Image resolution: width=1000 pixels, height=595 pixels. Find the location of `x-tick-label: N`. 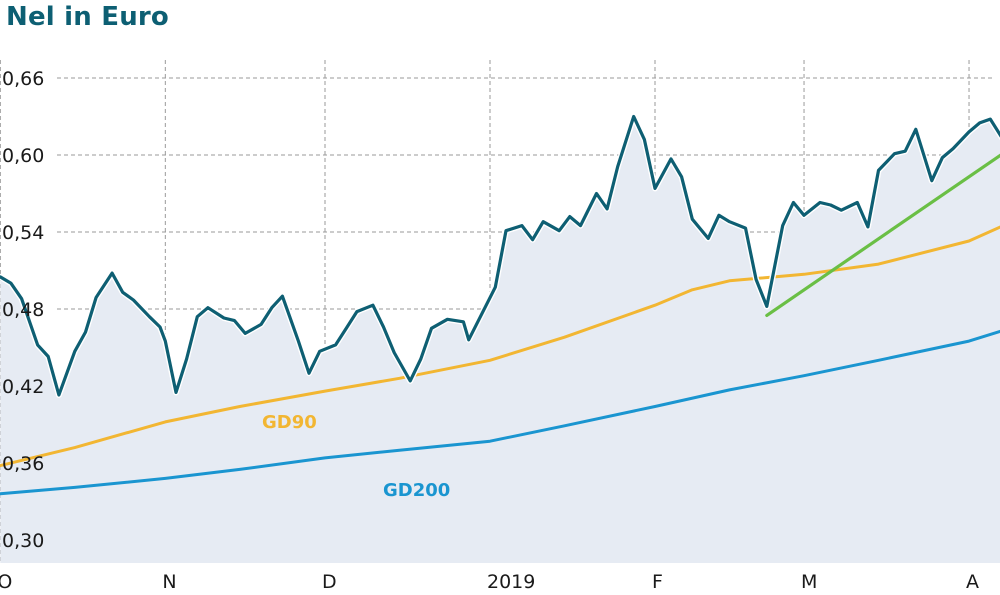

x-tick-label: N is located at coordinates (169, 582).